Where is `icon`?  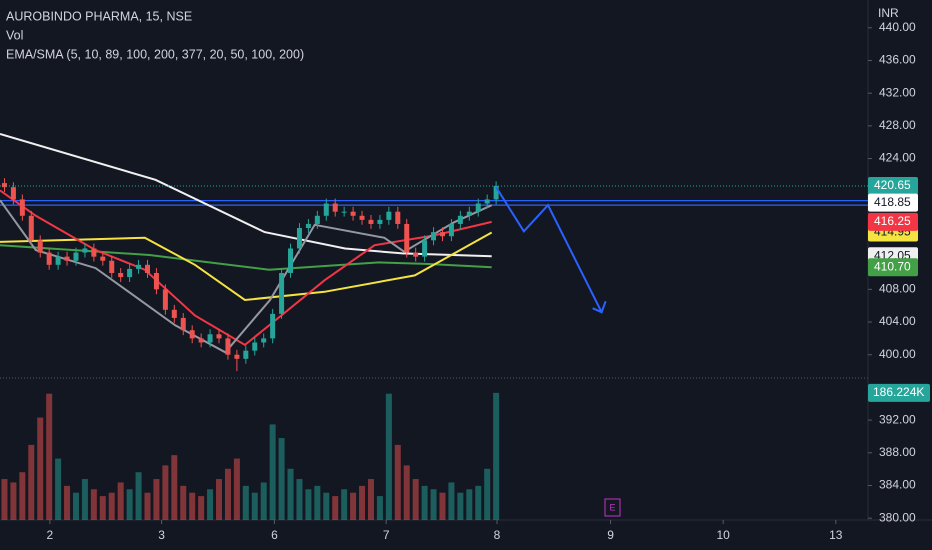 icon is located at coordinates (612, 507).